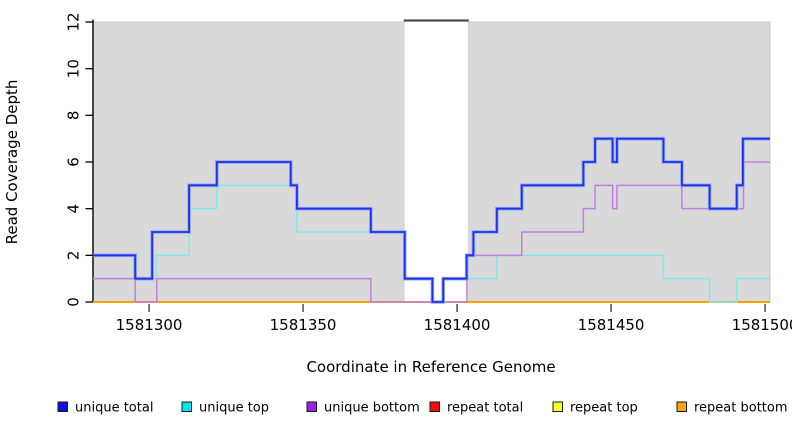  Describe the element at coordinates (741, 408) in the screenshot. I see `legend-label-repeat-bottom: repeat bottom` at that location.